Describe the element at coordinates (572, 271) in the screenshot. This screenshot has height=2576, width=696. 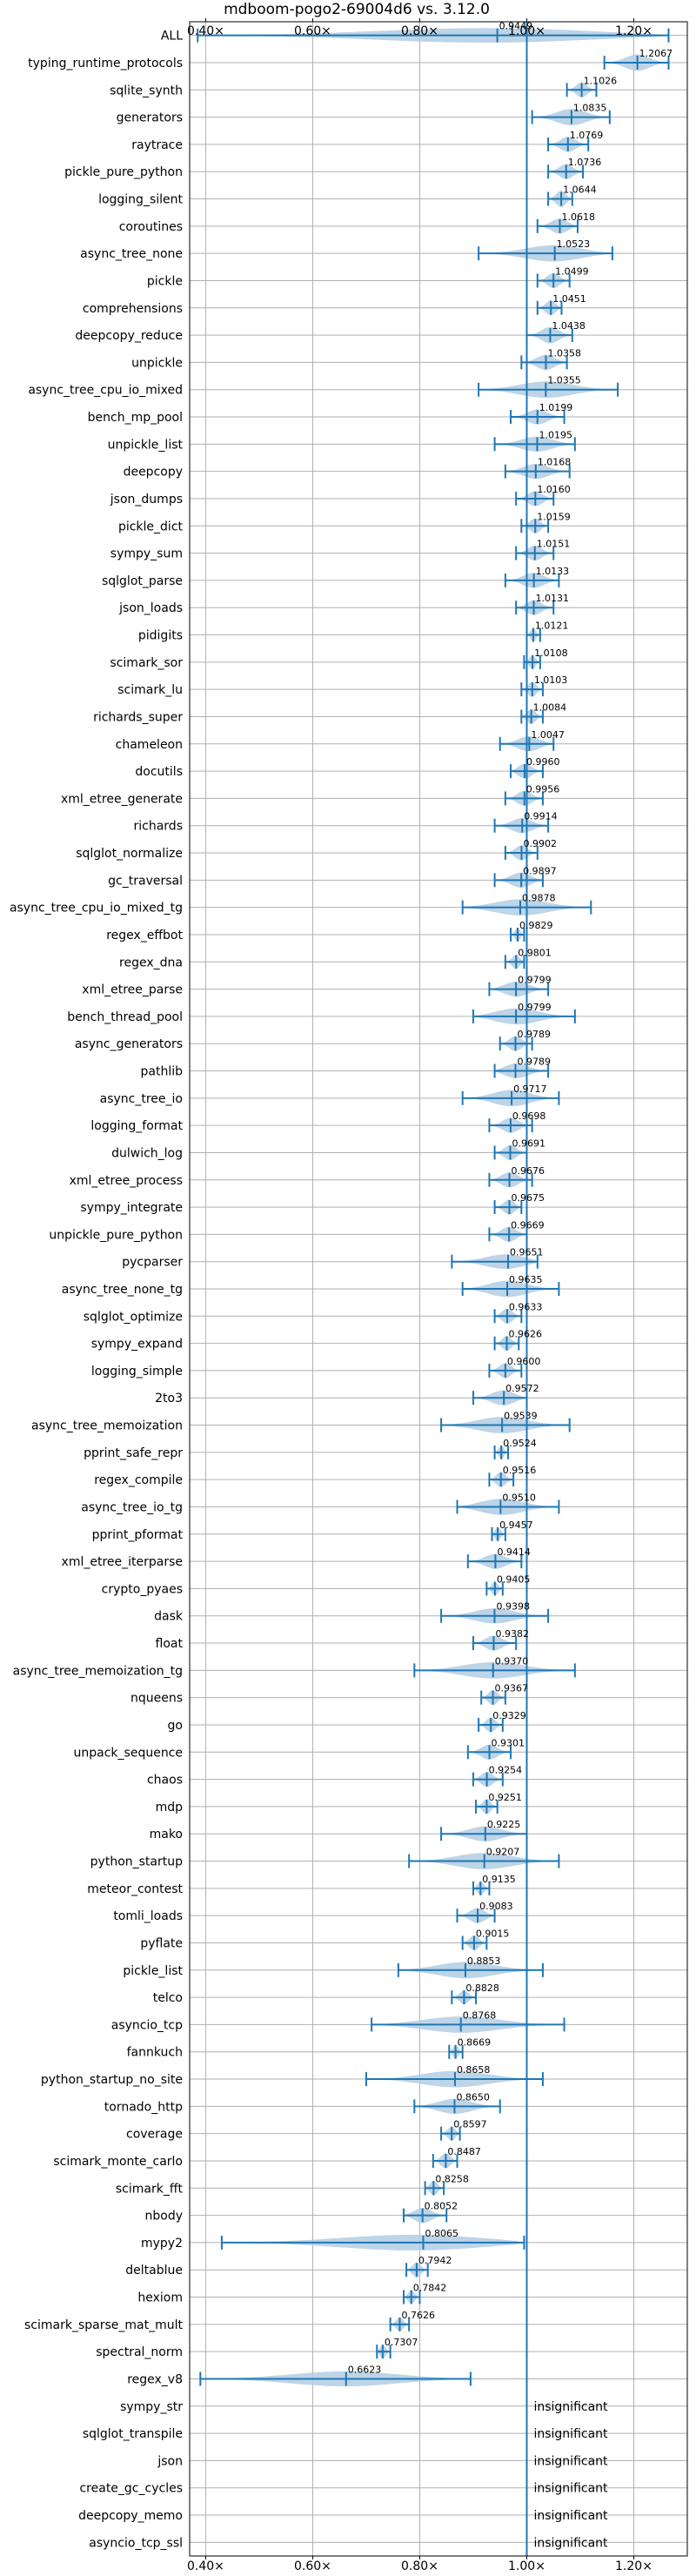
I see `data-label: 1.0499` at that location.